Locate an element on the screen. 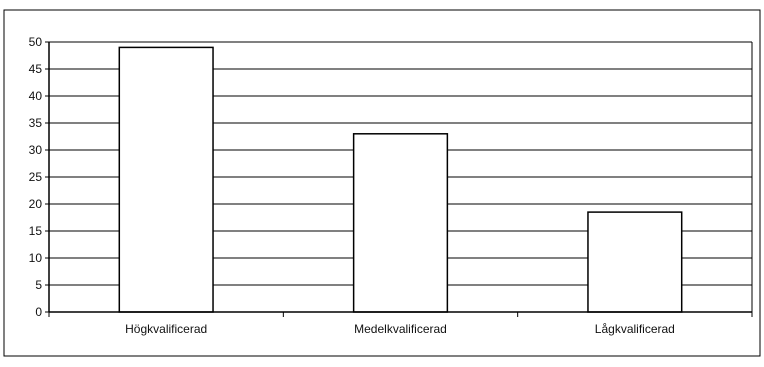 The height and width of the screenshot is (367, 764). x-category-label: Medelkvalificerad is located at coordinates (400, 329).